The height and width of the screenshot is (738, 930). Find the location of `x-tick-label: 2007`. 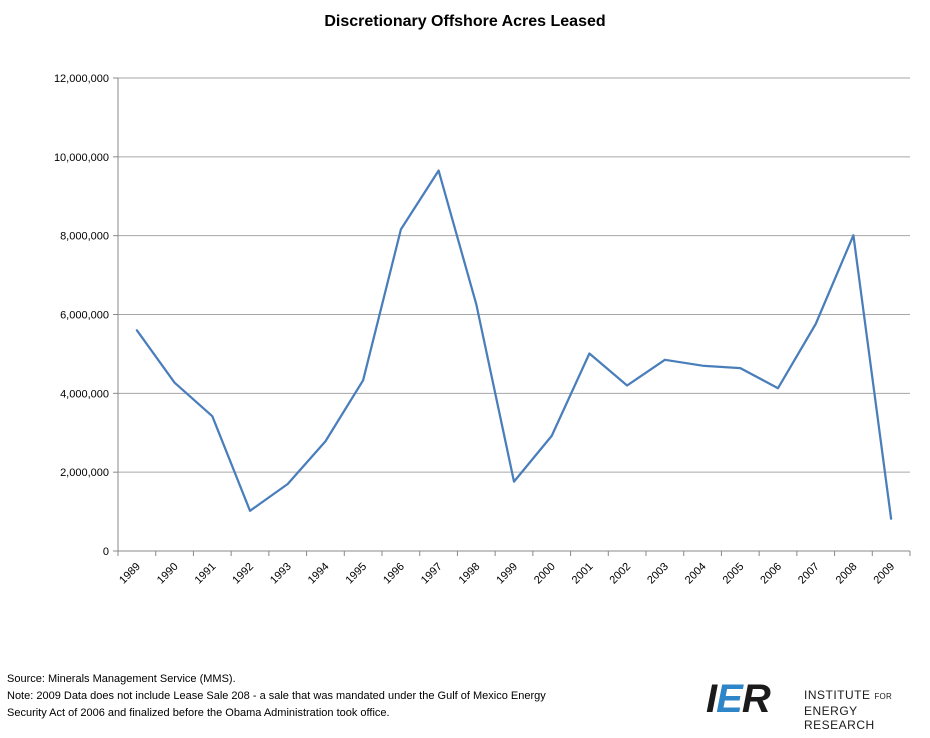

x-tick-label: 2007 is located at coordinates (809, 574).